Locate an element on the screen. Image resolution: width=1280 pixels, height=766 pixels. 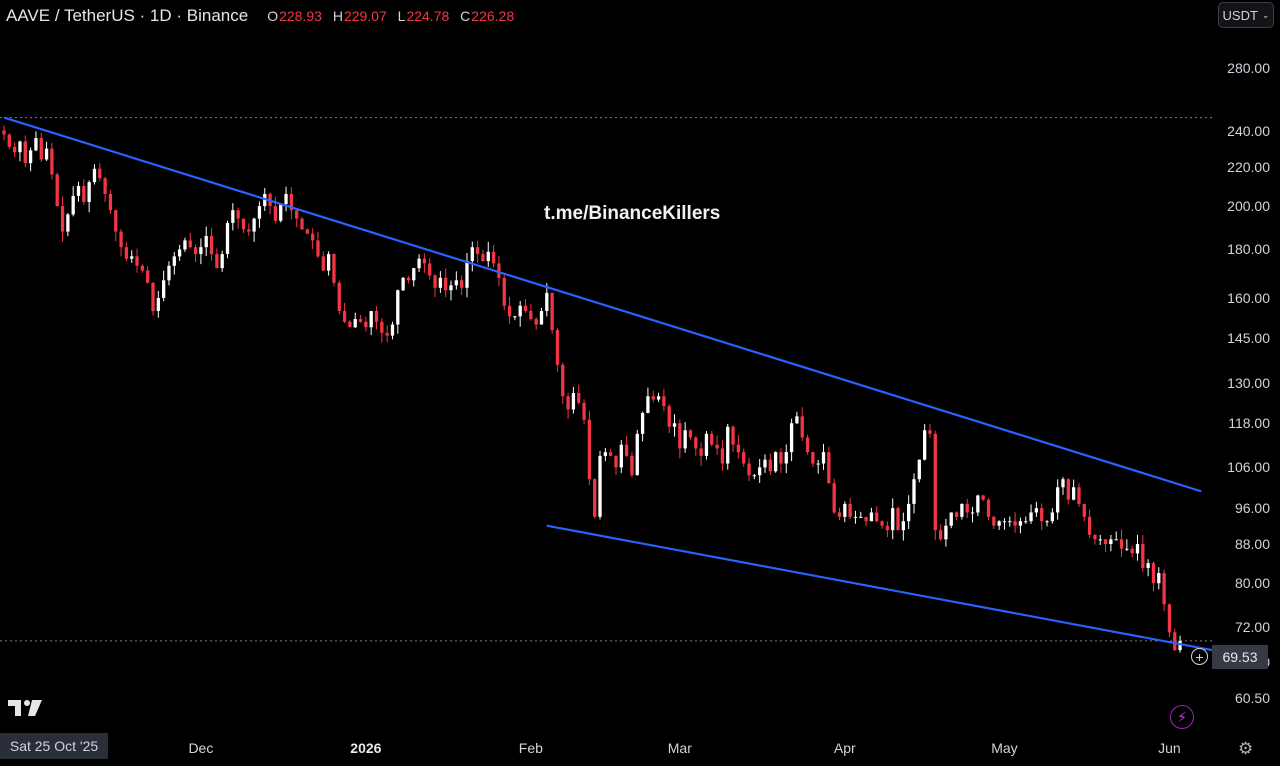
symbol-title: AAVE / TetherUS · 1D · Binance is located at coordinates (127, 15).